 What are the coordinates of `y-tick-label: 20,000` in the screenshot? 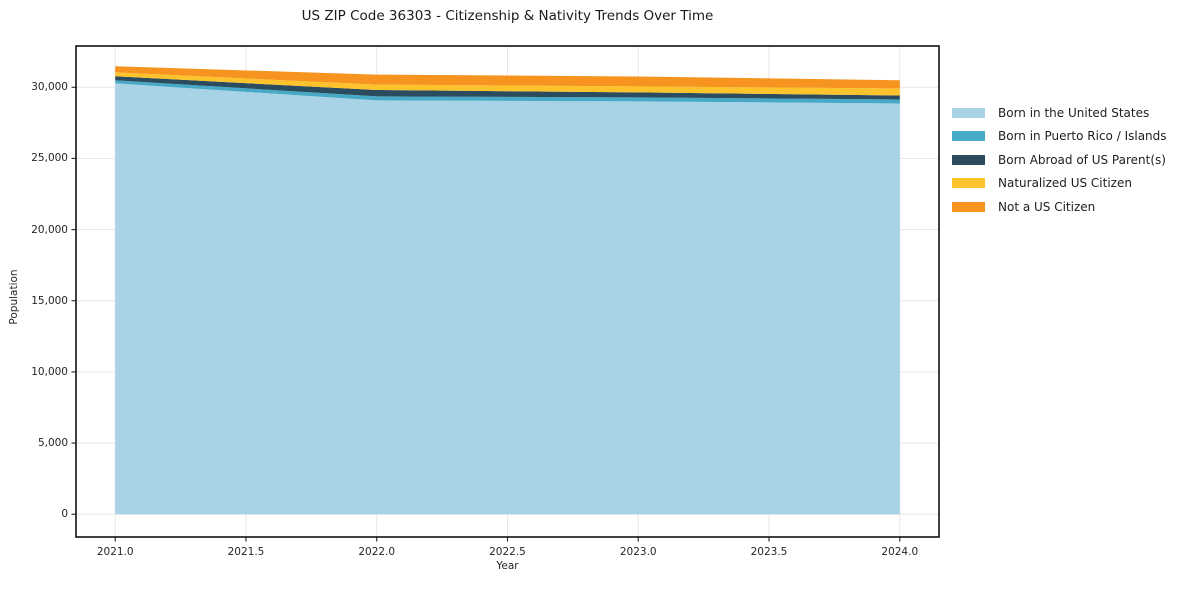 It's located at (49, 229).